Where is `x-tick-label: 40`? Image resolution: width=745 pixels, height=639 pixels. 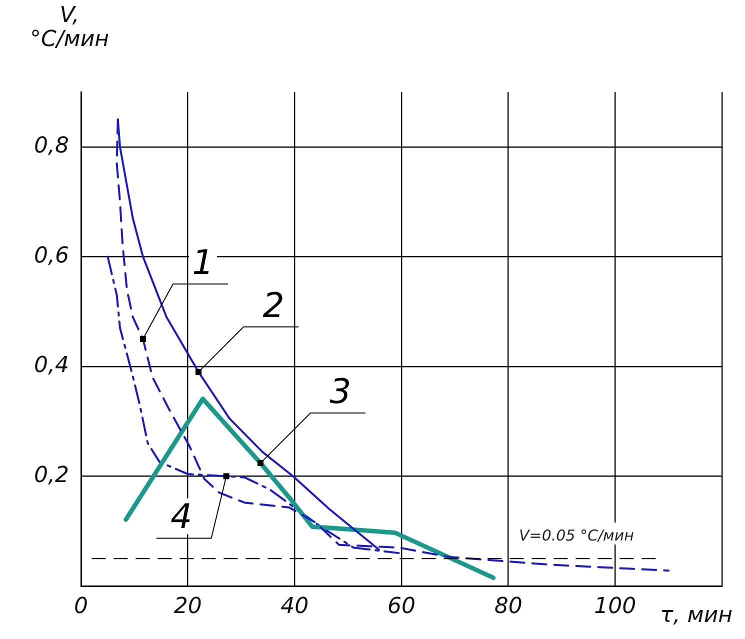
x-tick-label: 40 is located at coordinates (294, 606).